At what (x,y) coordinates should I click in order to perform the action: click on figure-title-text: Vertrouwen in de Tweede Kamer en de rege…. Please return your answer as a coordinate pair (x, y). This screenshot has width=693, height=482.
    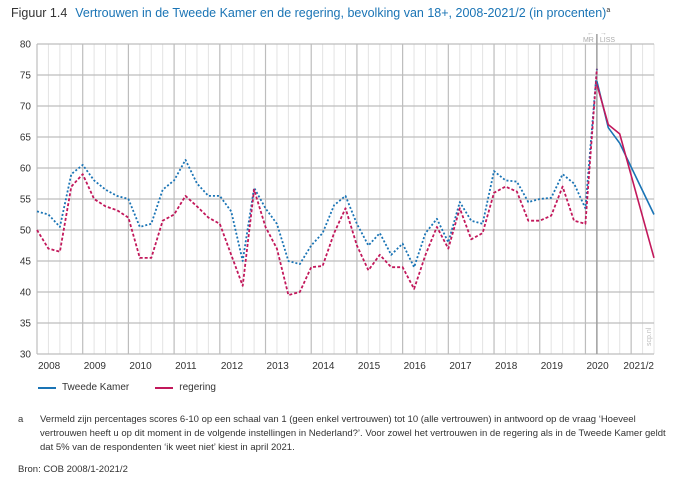
    Looking at the image, I should click on (341, 13).